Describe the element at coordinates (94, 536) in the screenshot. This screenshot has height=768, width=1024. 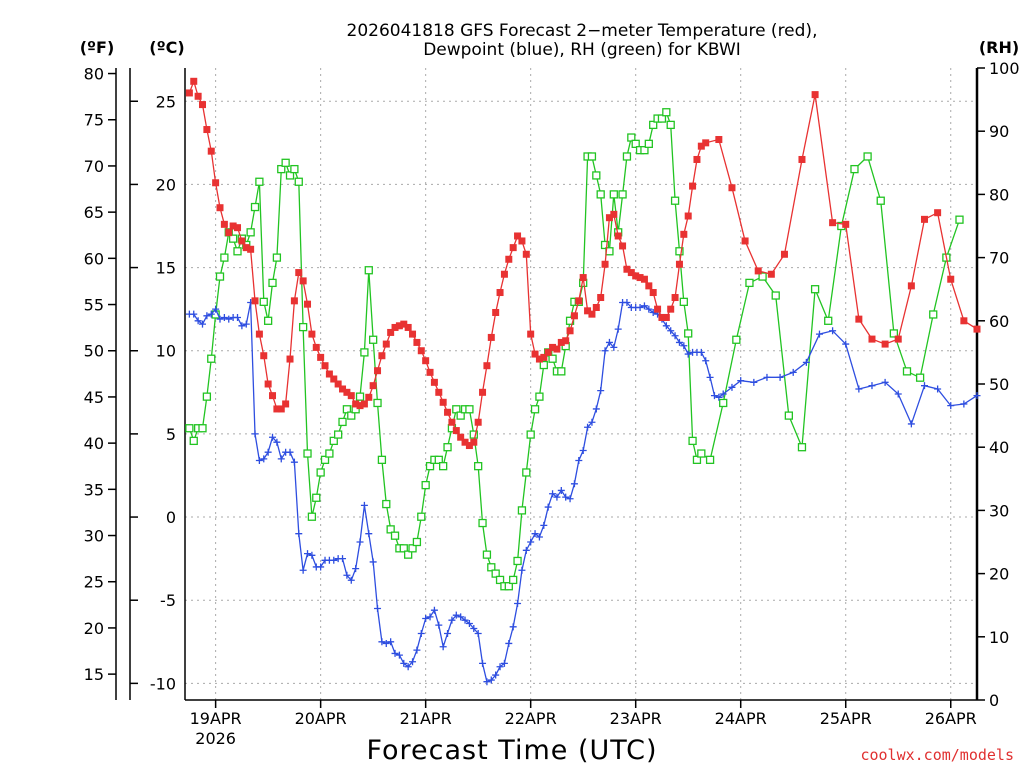
I see `fahrenheit-tick-label: 30` at that location.